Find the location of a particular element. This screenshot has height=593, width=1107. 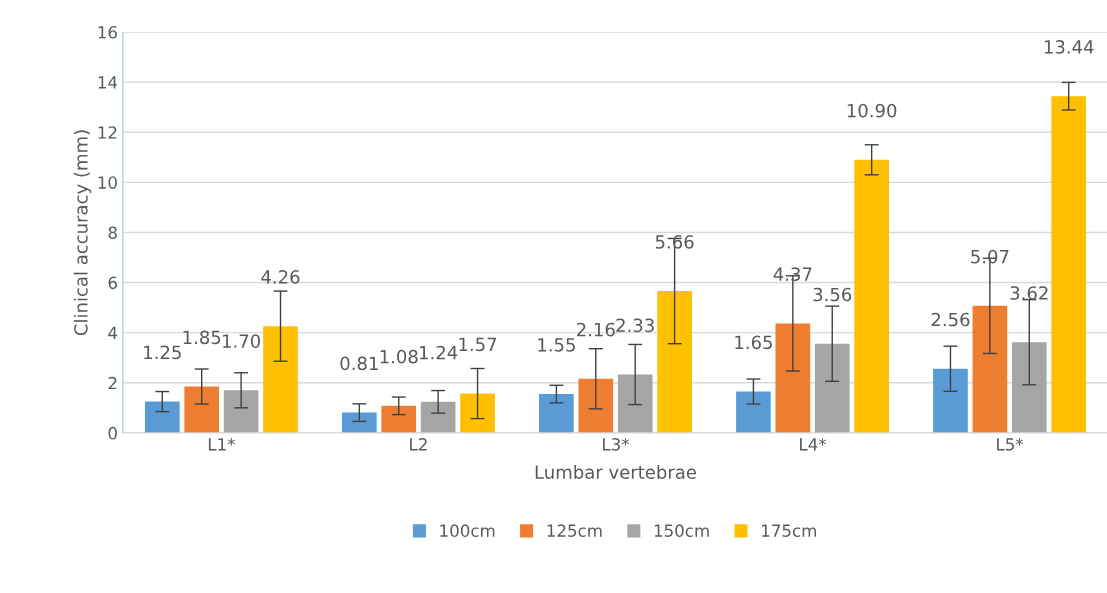

text: 1.65 is located at coordinates (753, 342).